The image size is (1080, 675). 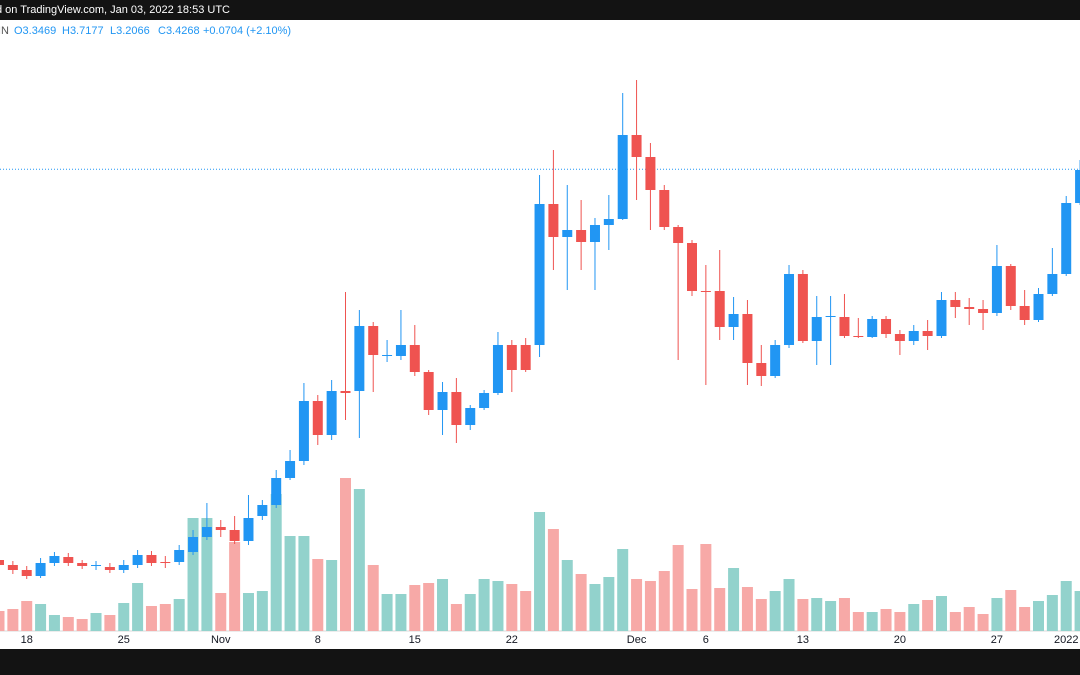 What do you see at coordinates (637, 640) in the screenshot?
I see `x-tick-label: Dec` at bounding box center [637, 640].